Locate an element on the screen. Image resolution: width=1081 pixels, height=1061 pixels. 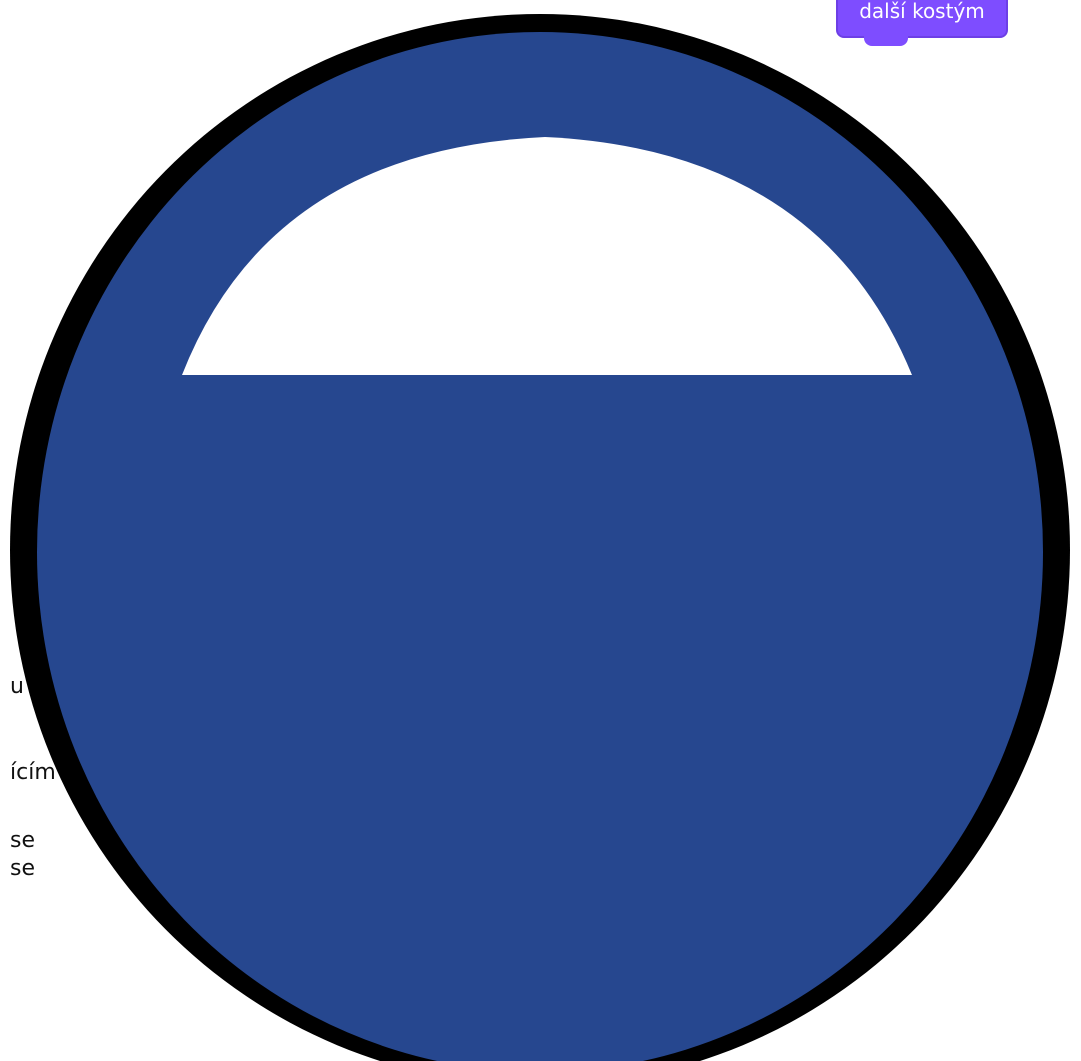
clipped-text-line: ícím is located at coordinates (33, 772).